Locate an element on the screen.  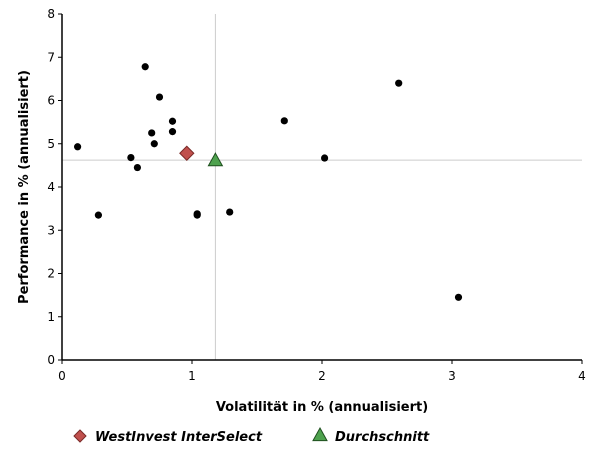
x-tick-label: 3 is located at coordinates (452, 376).